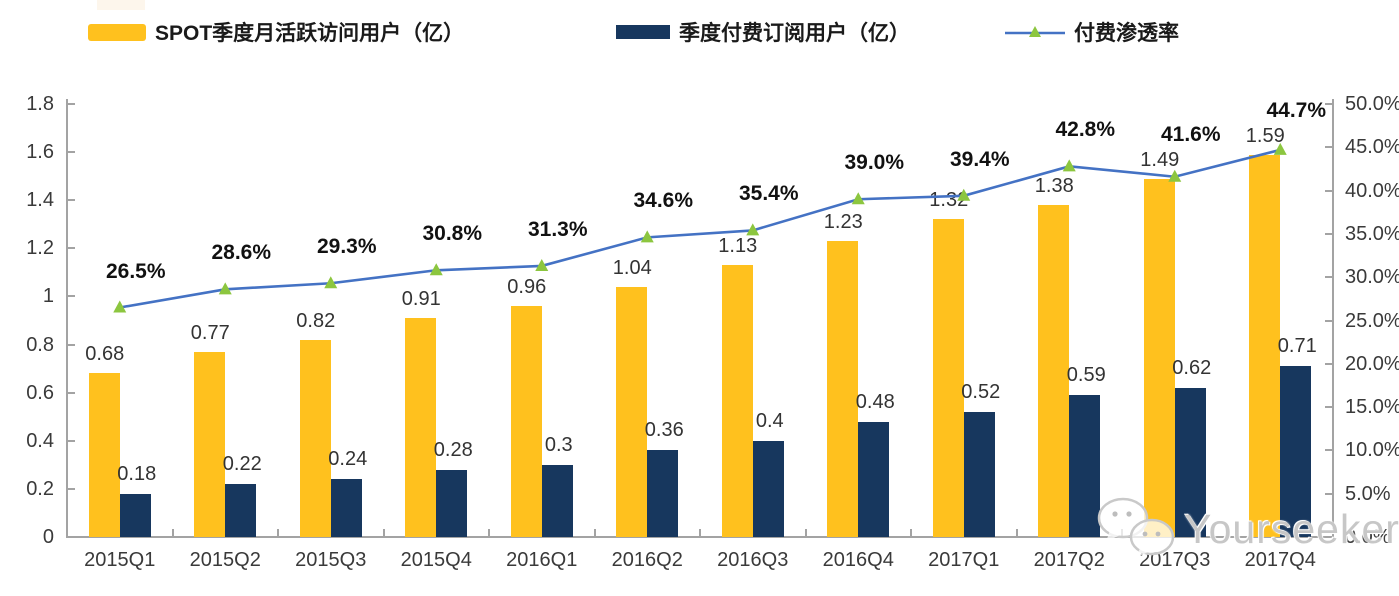 This screenshot has height=596, width=1399. What do you see at coordinates (117, 32) in the screenshot?
I see `mau-swatch-icon` at bounding box center [117, 32].